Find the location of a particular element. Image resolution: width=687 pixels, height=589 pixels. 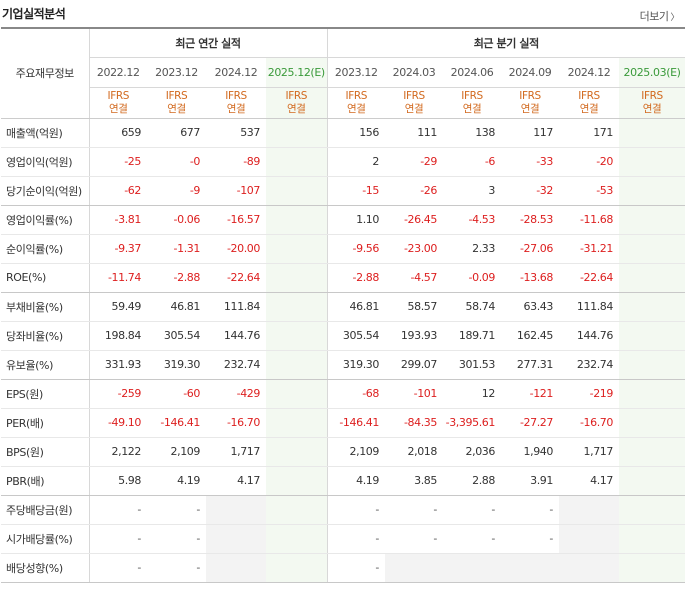

value-cell: 63.43 is located at coordinates (530, 307).